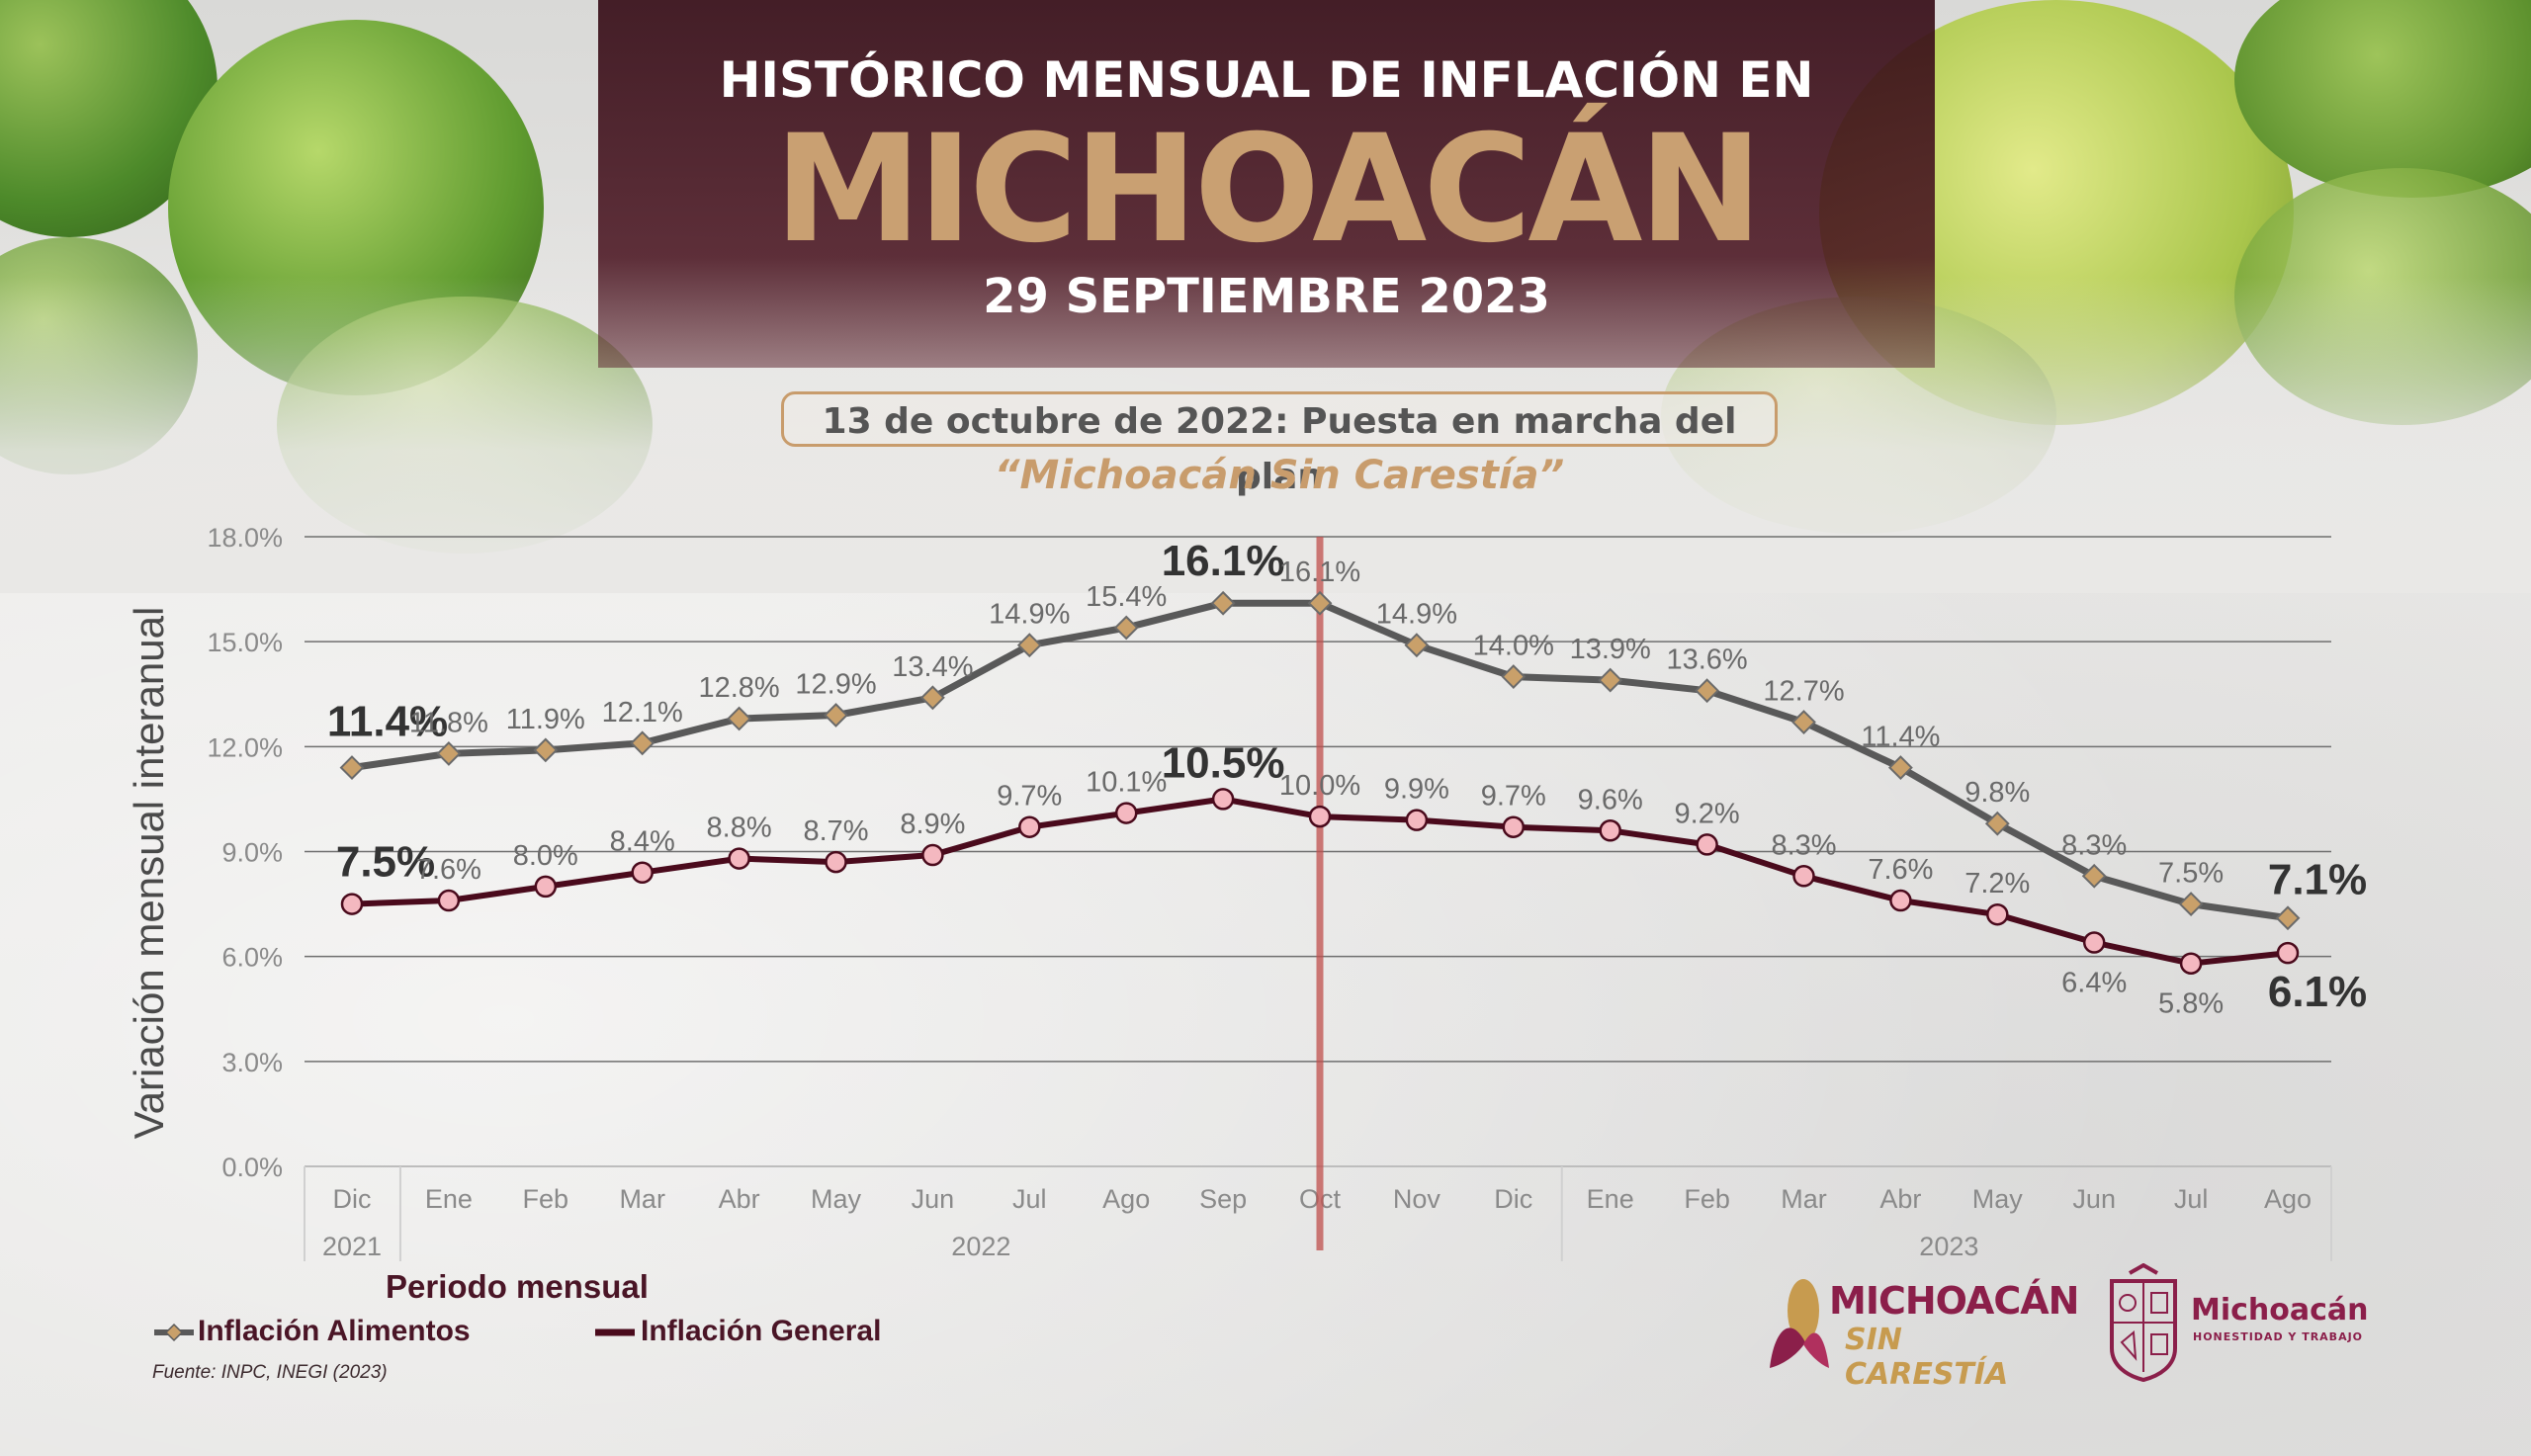  What do you see at coordinates (546, 719) in the screenshot?
I see `alimentos-data-label: 11.9%` at bounding box center [546, 719].